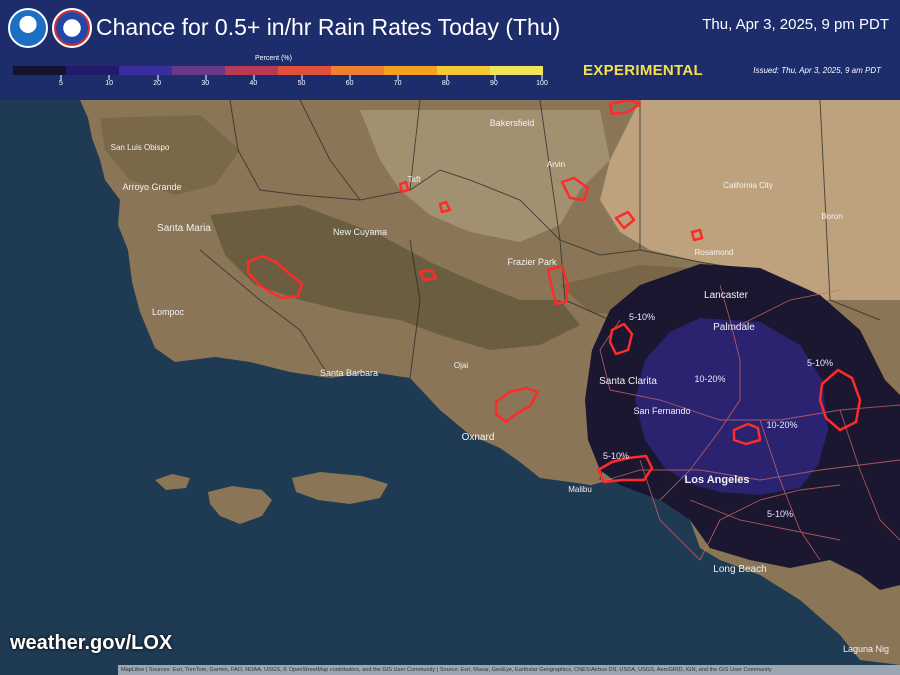 The image size is (900, 675). Describe the element at coordinates (109, 83) in the screenshot. I see `legend-tick-label: 10` at that location.